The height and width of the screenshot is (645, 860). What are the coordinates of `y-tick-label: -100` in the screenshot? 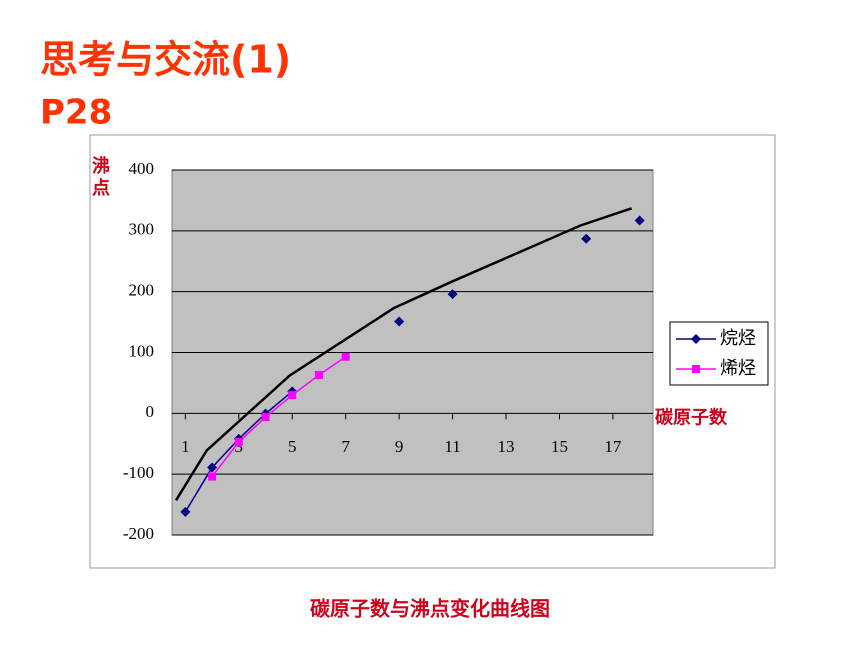 It's located at (138, 472).